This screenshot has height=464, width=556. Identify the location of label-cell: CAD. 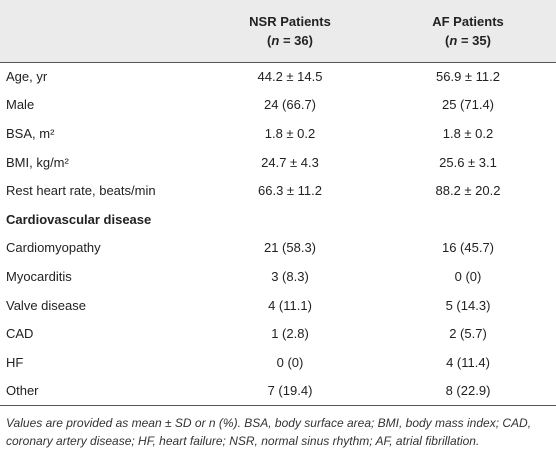
(20, 334).